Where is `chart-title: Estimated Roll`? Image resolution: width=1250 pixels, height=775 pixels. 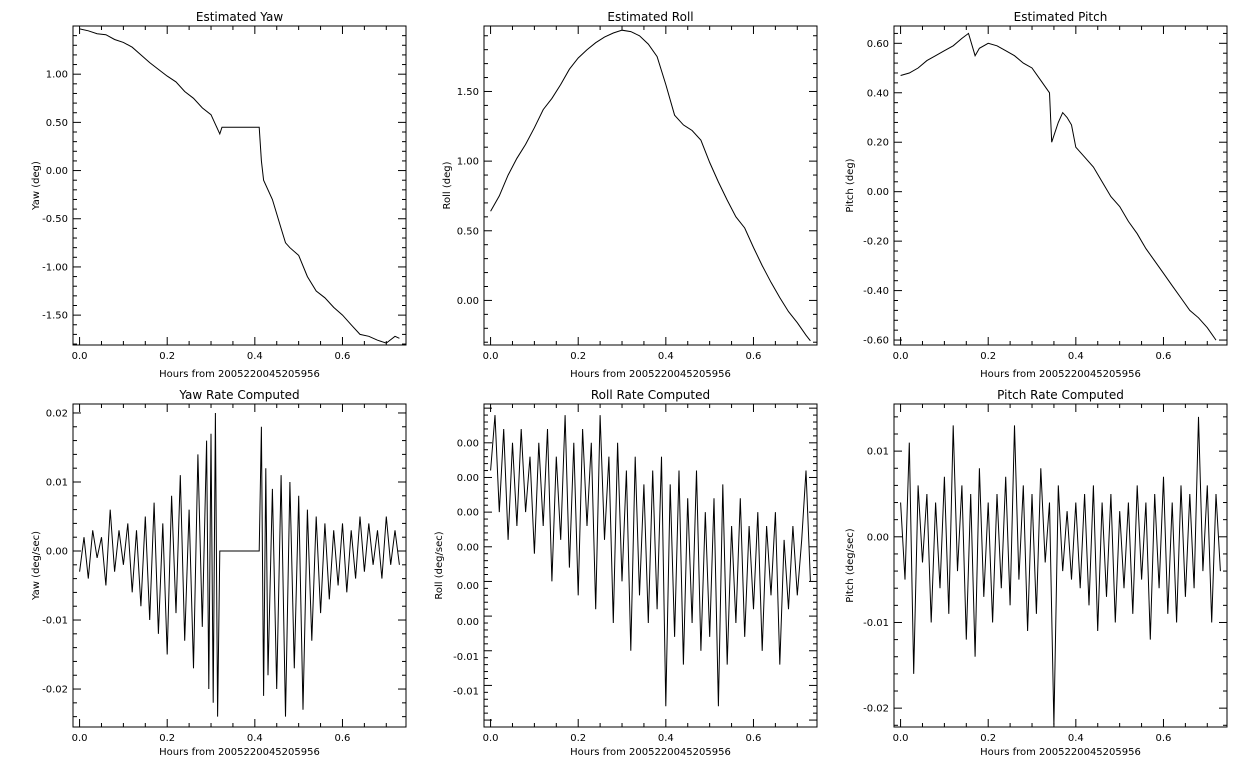 chart-title: Estimated Roll is located at coordinates (650, 17).